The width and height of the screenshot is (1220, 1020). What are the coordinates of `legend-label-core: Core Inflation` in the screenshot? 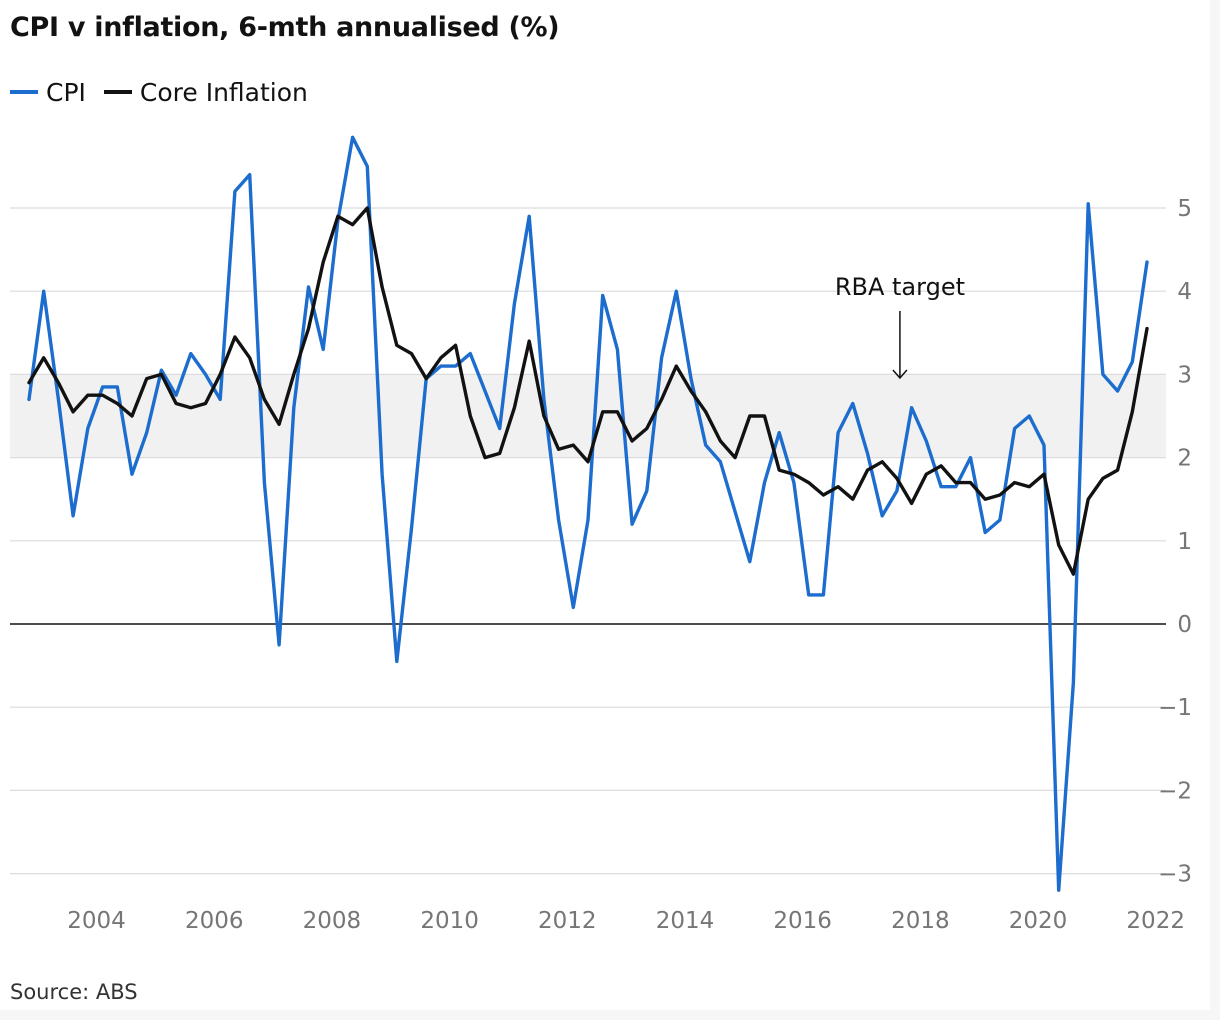 It's located at (223, 92).